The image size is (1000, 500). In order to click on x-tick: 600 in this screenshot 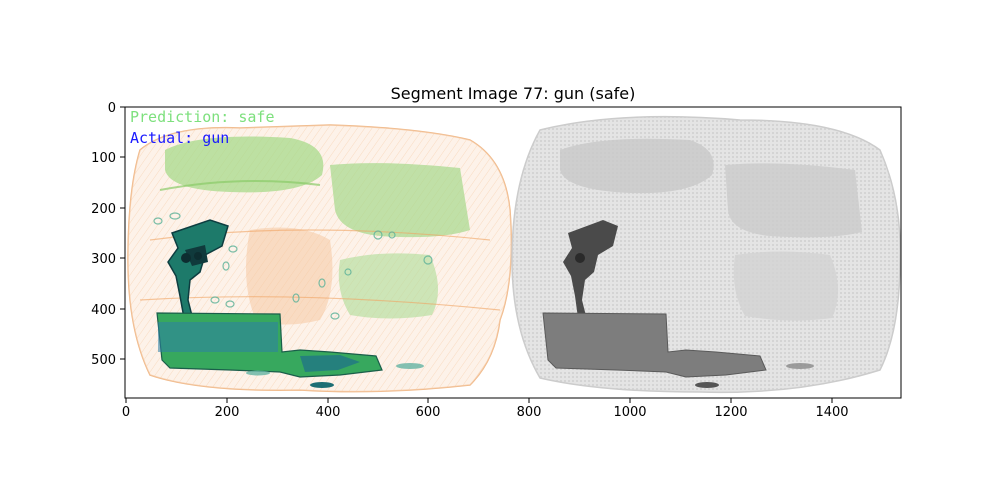, I will do `click(428, 409)`.